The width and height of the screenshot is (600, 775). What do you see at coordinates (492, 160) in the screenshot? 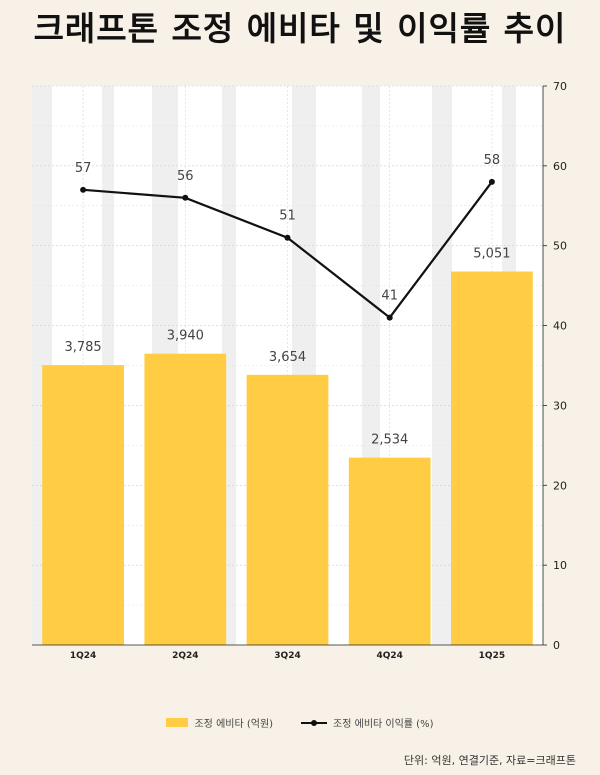
I see `margin-label-1Q25: 58` at bounding box center [492, 160].